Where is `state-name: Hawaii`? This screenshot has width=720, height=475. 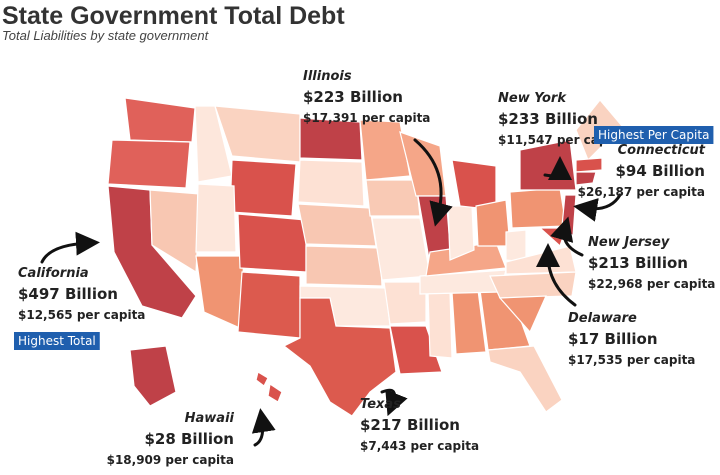
state-name: Hawaii is located at coordinates (210, 418).